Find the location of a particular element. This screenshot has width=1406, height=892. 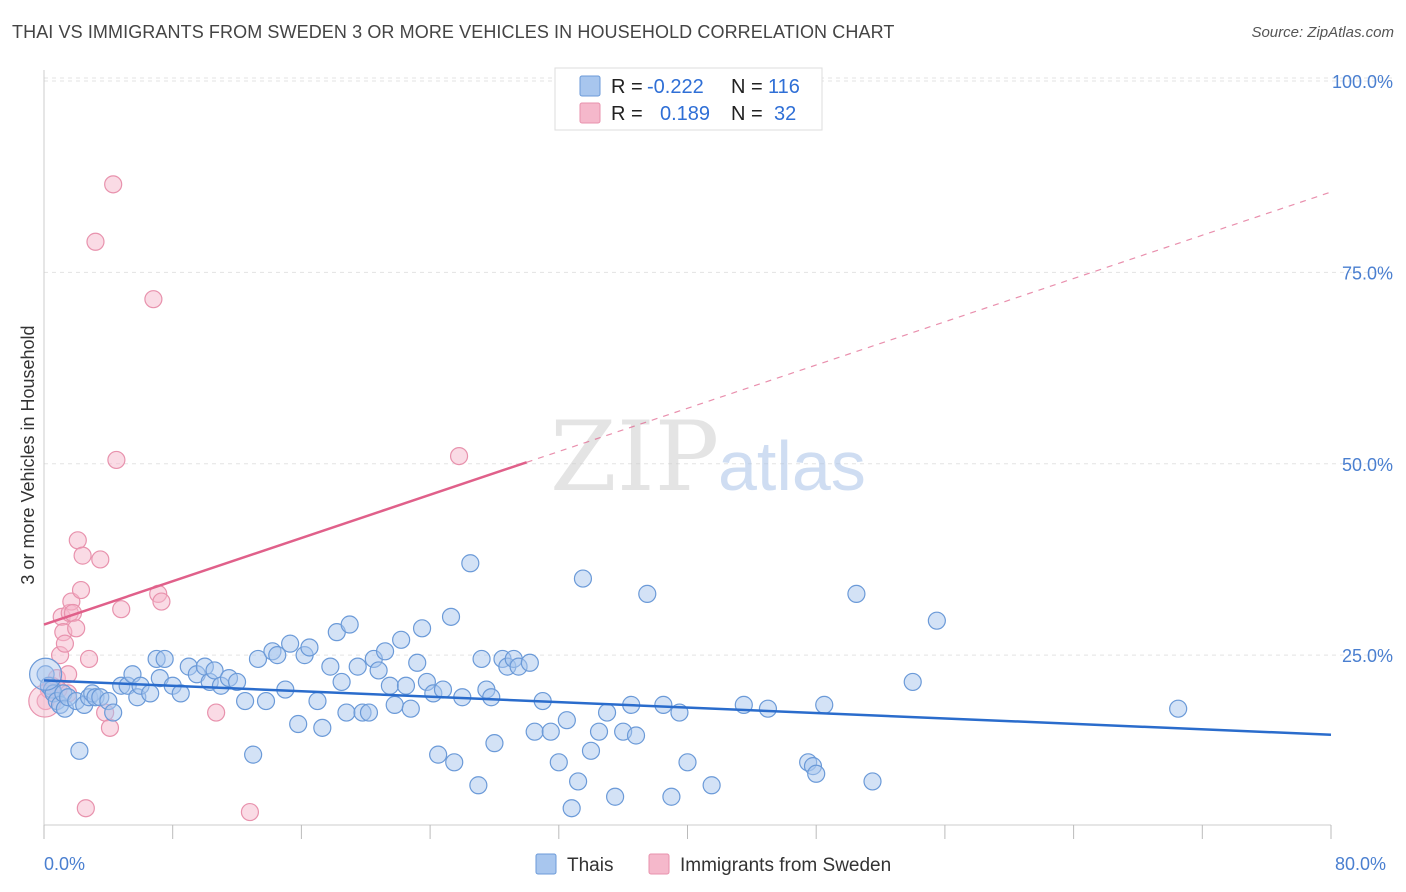

bottom-legend-sweden: Immigrants from Sweden is located at coordinates (785, 865).